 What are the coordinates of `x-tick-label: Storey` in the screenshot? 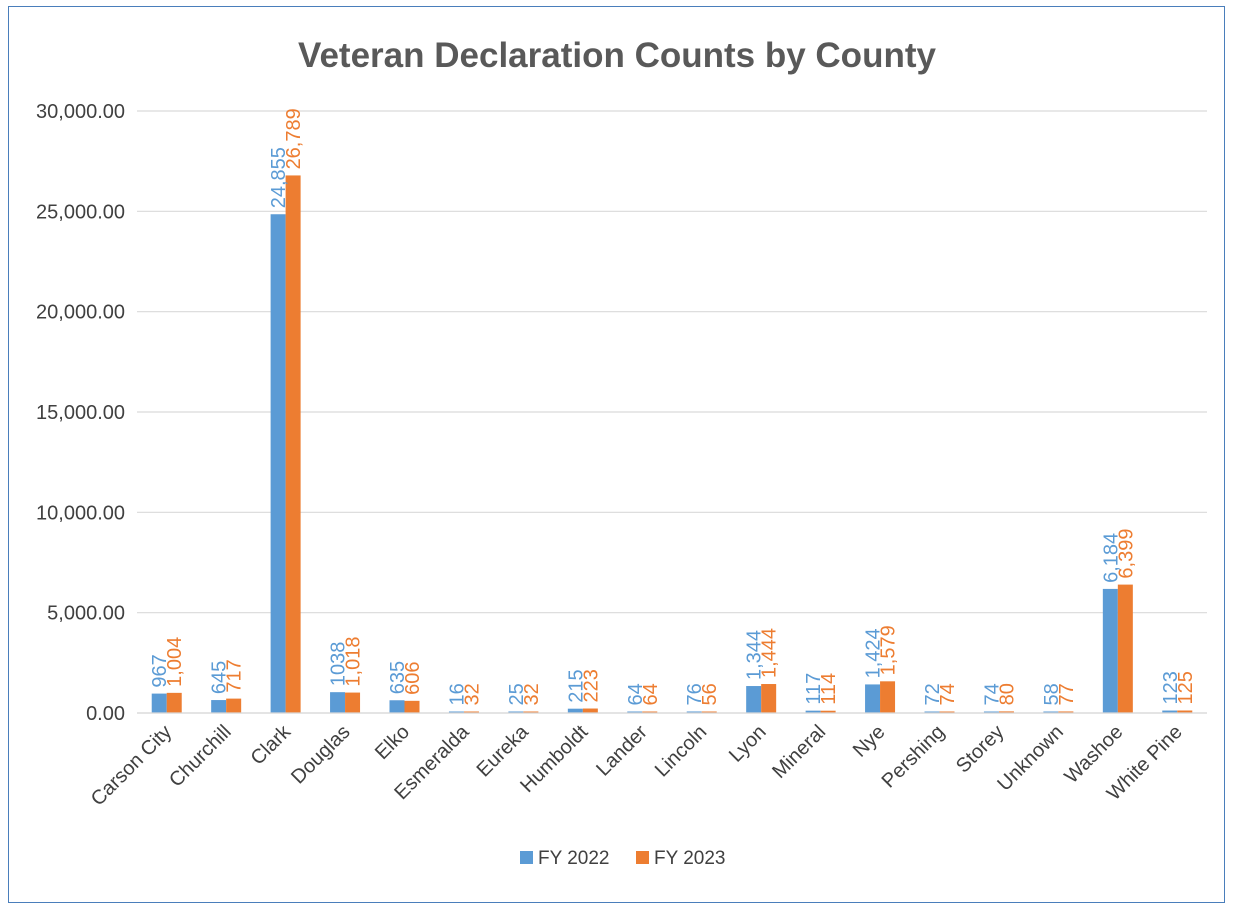 It's located at (980, 749).